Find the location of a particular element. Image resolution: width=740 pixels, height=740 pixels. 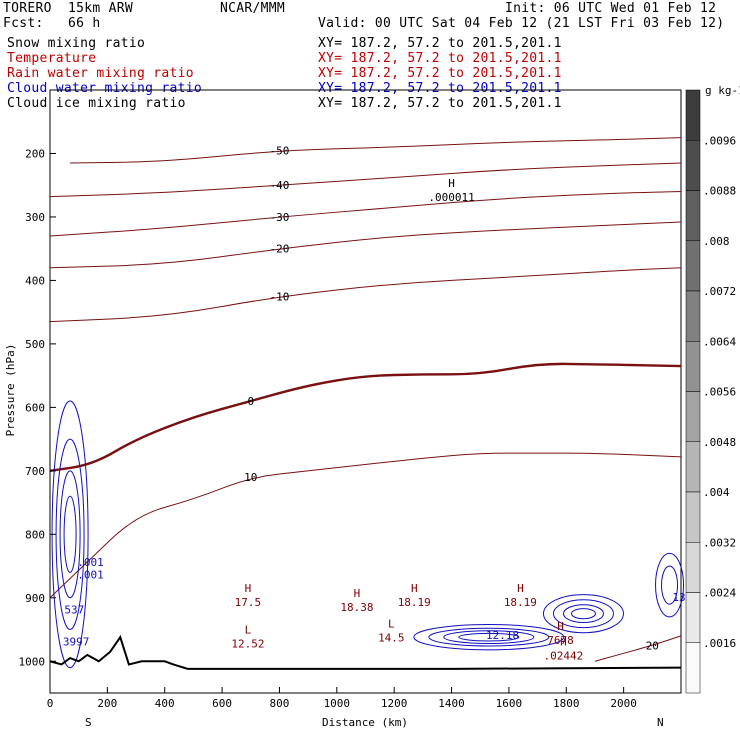

temperature-contour-label: -50 is located at coordinates (280, 150).